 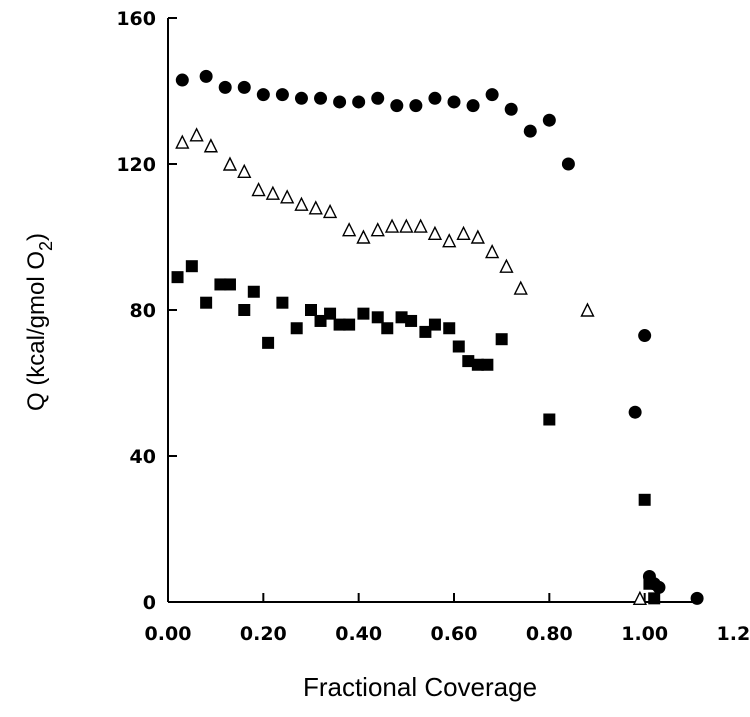 I want to click on x-tick-label: 0.80, so click(x=549, y=634).